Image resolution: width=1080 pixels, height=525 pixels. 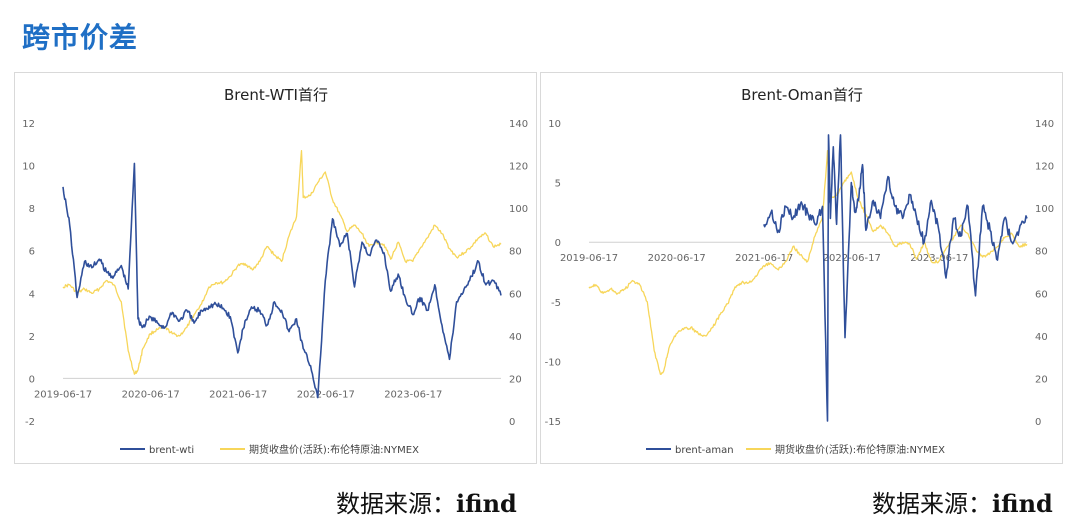 I want to click on legend-label-spread: brent-aman, so click(x=704, y=450).